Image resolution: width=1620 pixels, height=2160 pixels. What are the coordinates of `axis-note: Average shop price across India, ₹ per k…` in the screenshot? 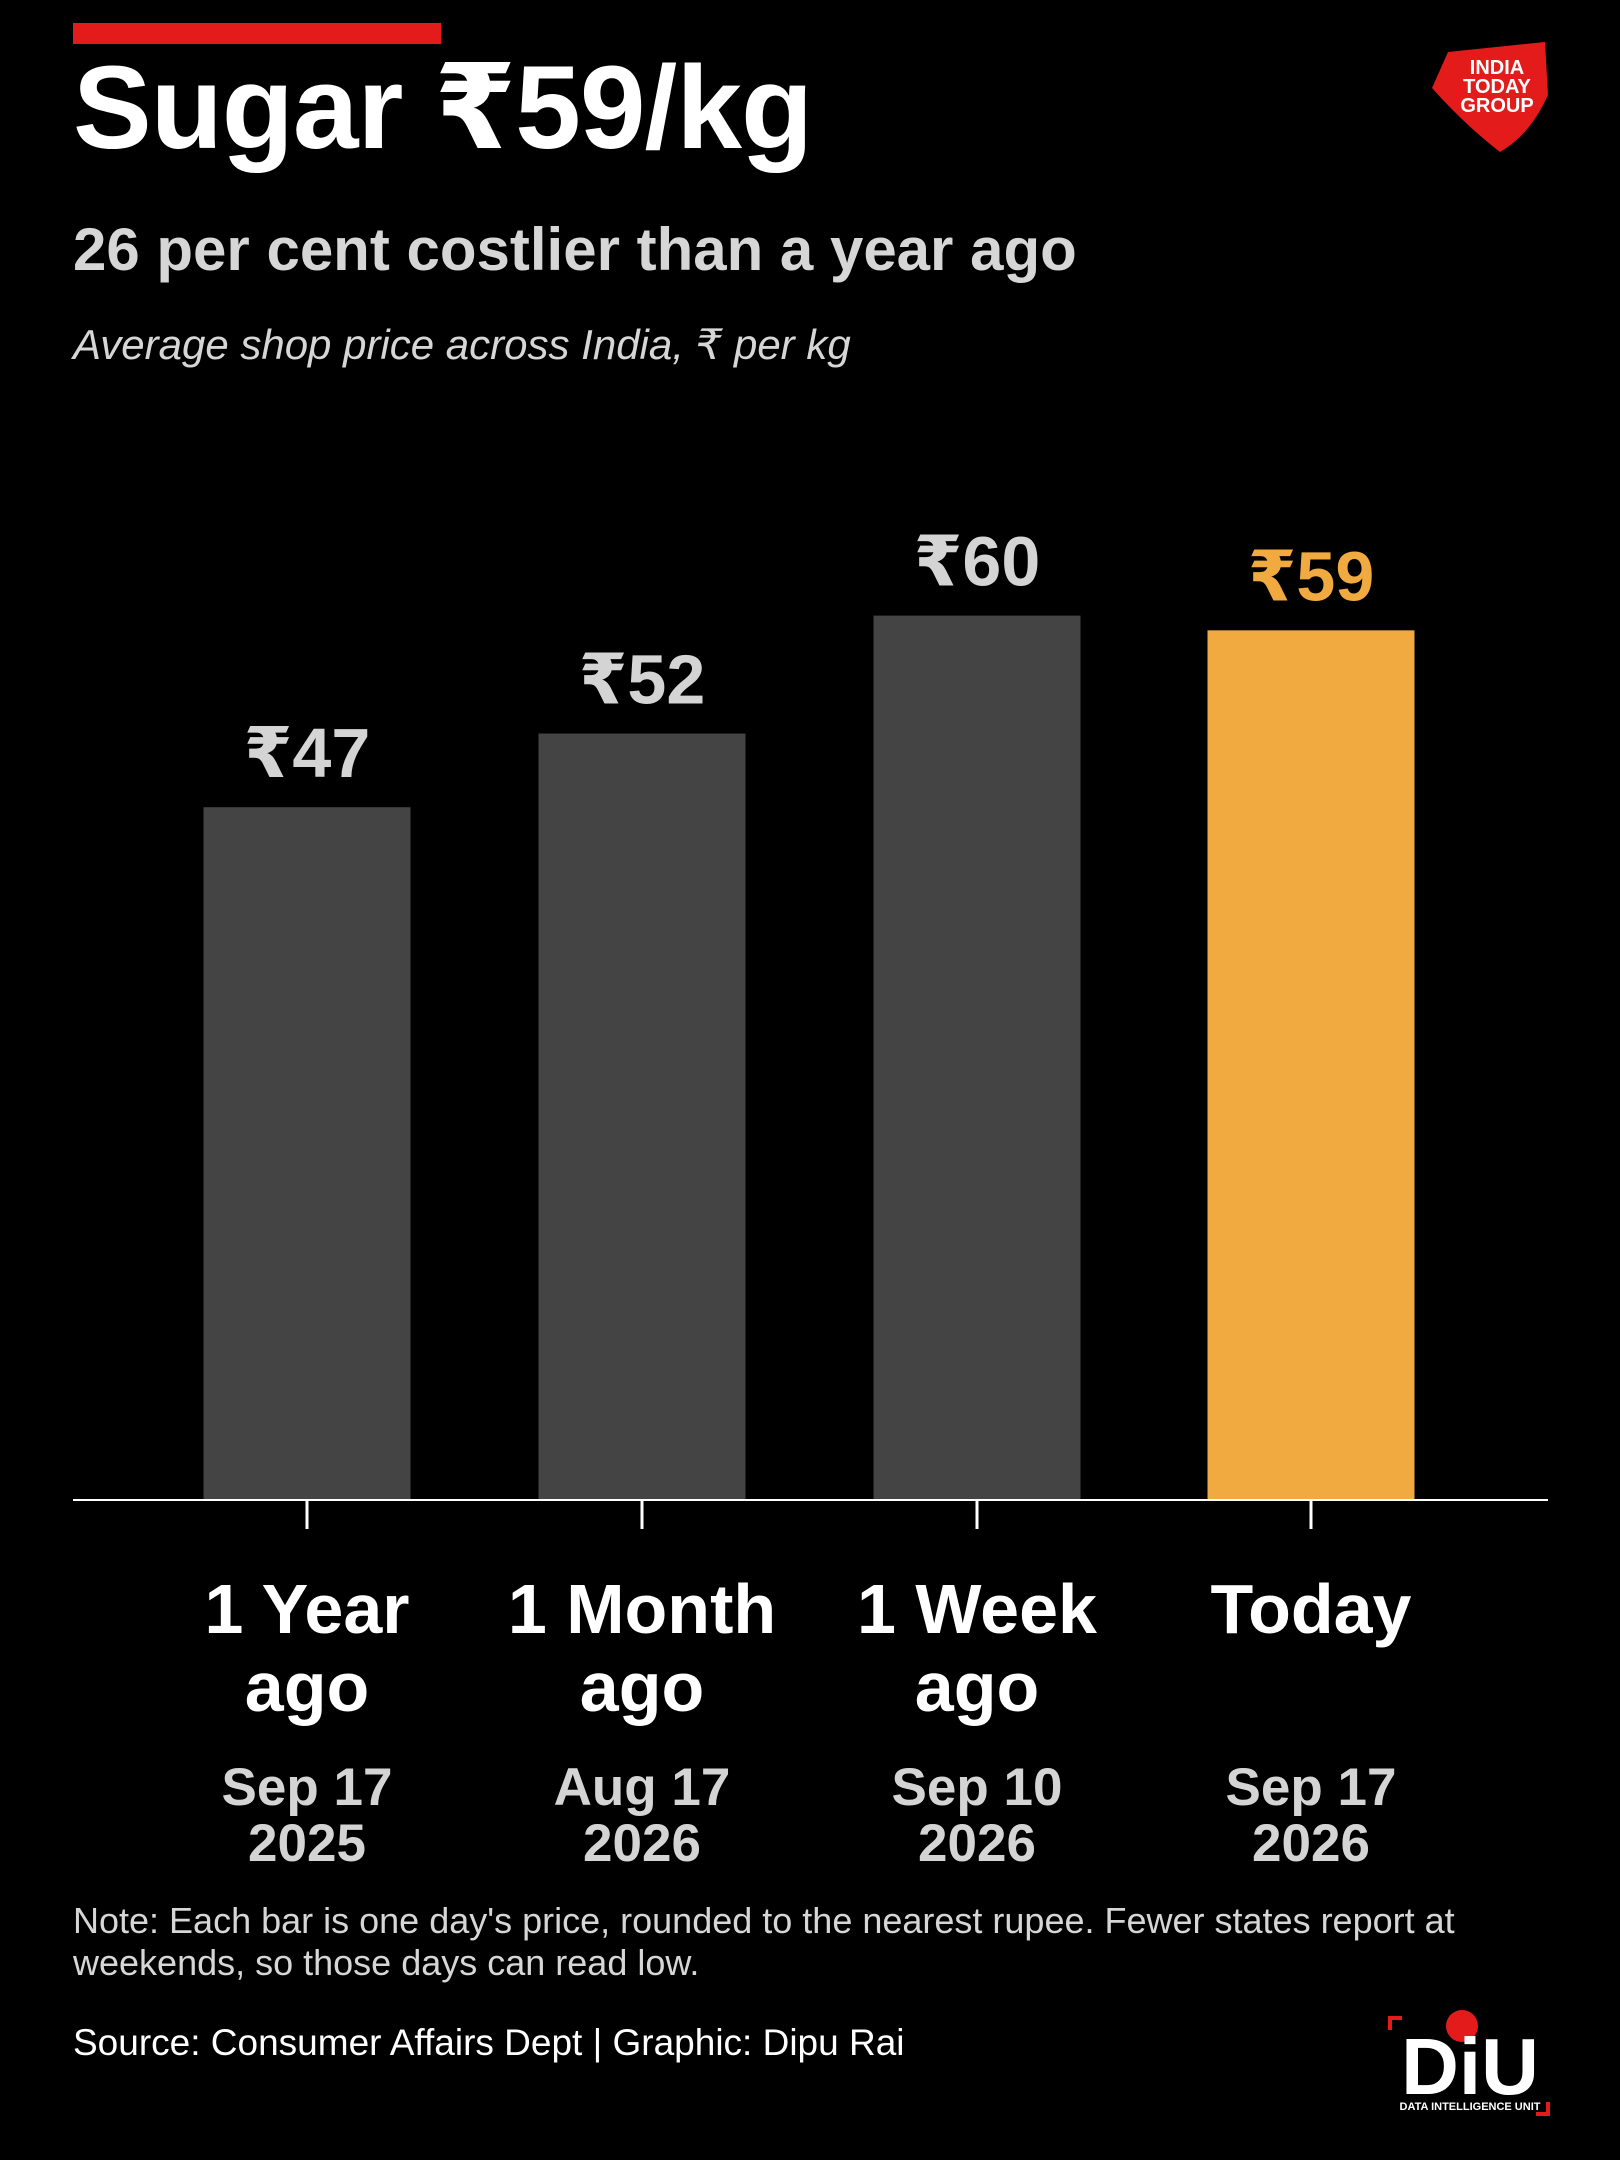 It's located at (462, 344).